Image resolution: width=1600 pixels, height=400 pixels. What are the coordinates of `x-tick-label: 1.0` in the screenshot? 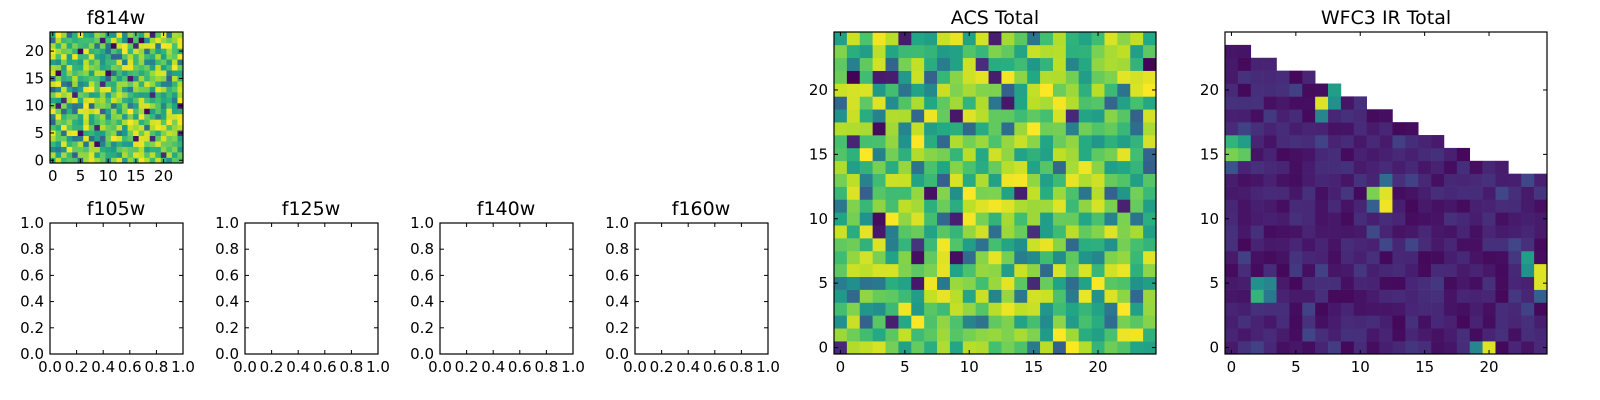 It's located at (378, 367).